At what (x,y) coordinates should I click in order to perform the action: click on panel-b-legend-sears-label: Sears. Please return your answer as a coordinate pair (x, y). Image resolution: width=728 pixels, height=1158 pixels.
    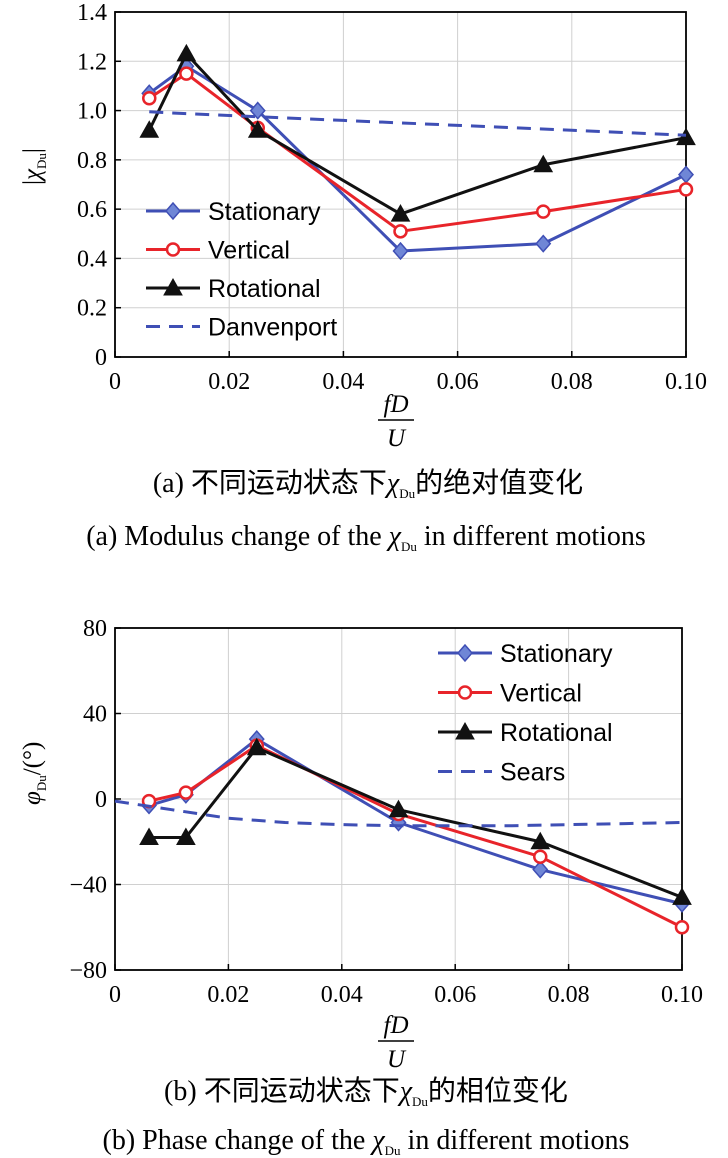
    Looking at the image, I should click on (532, 773).